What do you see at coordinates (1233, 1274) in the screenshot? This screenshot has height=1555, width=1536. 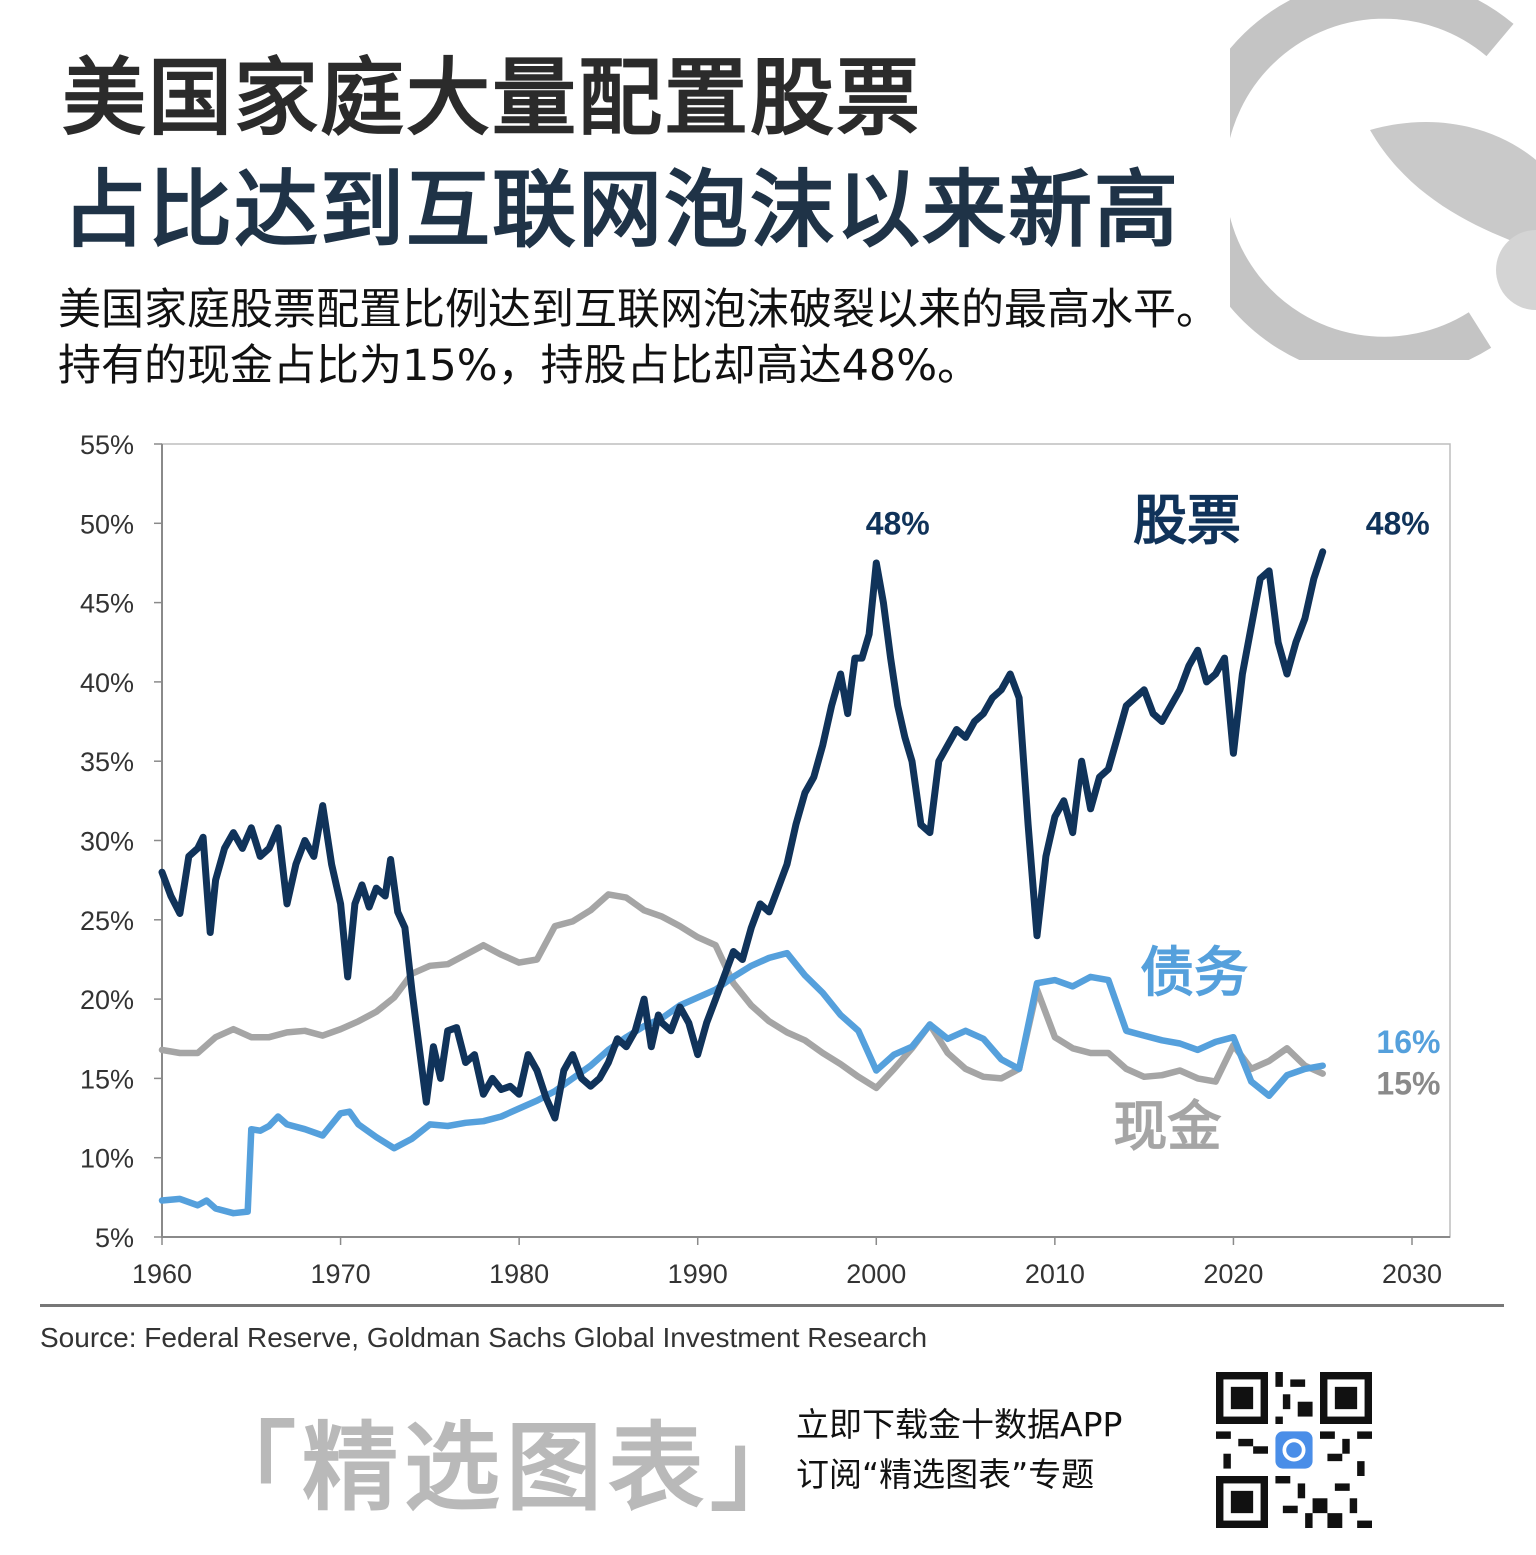 I see `x-tick-label: 2020` at bounding box center [1233, 1274].